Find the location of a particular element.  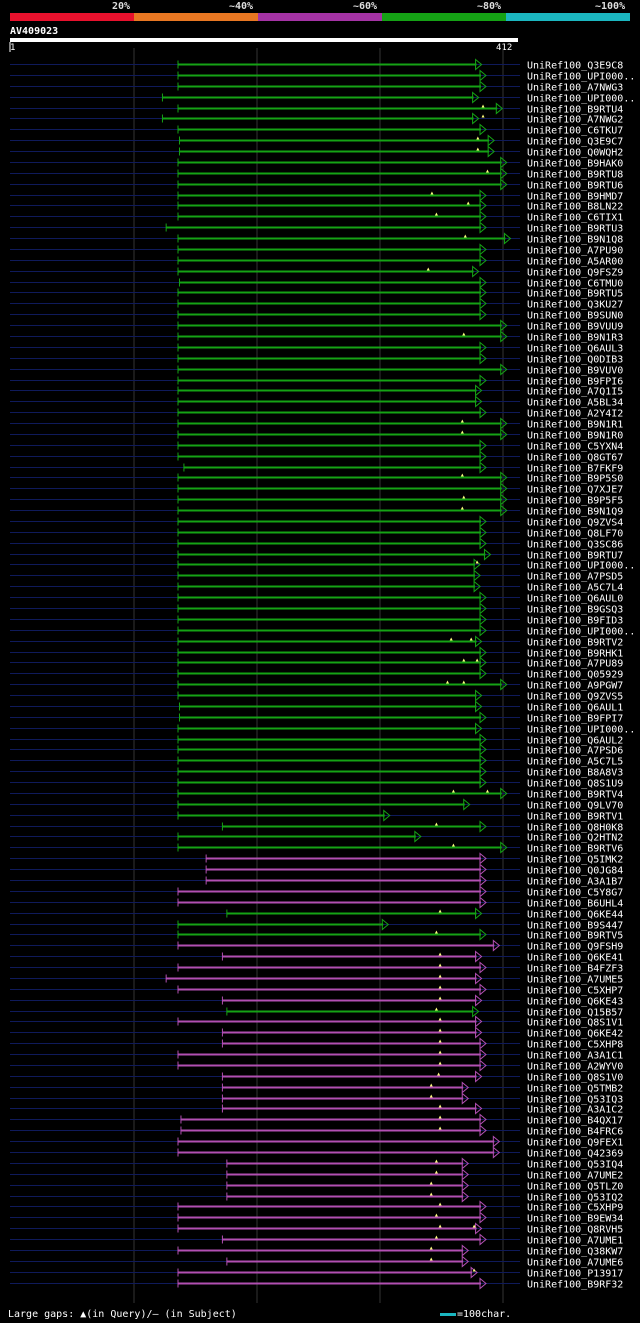

hit-label: UniRef100_A3A1B7 is located at coordinates (575, 882).